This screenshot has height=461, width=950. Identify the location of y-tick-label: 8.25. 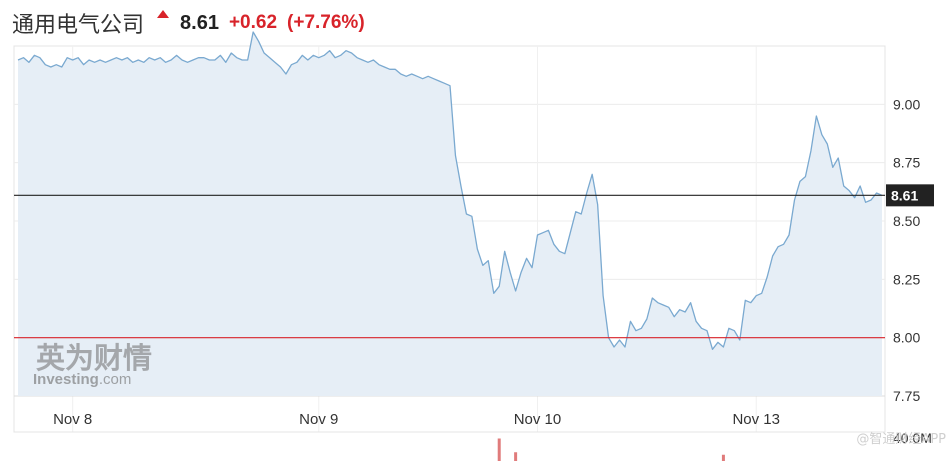
(906, 279).